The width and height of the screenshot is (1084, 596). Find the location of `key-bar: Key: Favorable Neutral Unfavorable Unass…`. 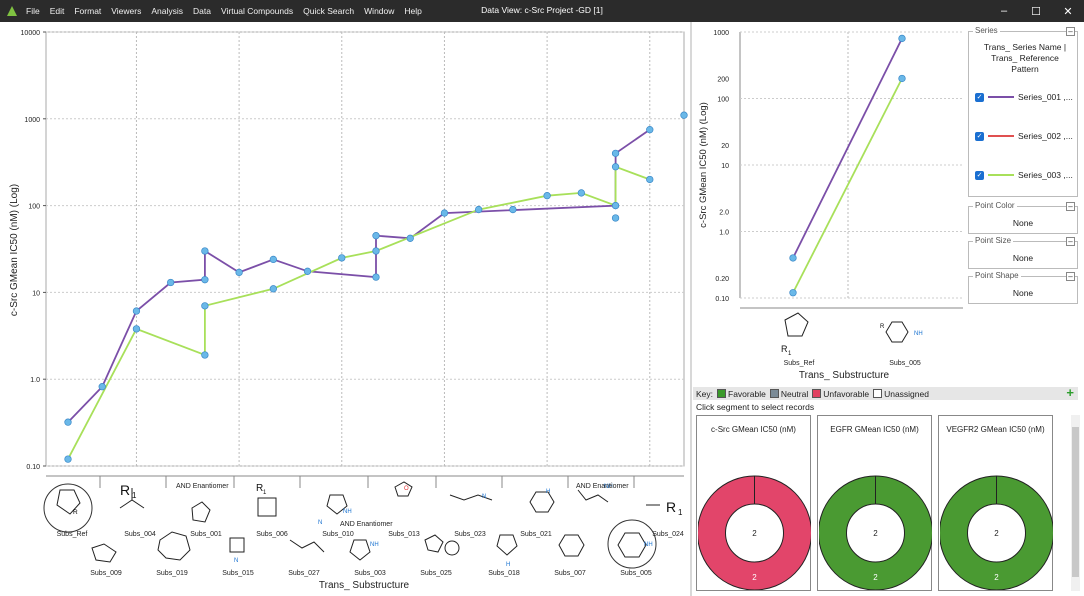

key-bar: Key: Favorable Neutral Unfavorable Unass… is located at coordinates (885, 392).